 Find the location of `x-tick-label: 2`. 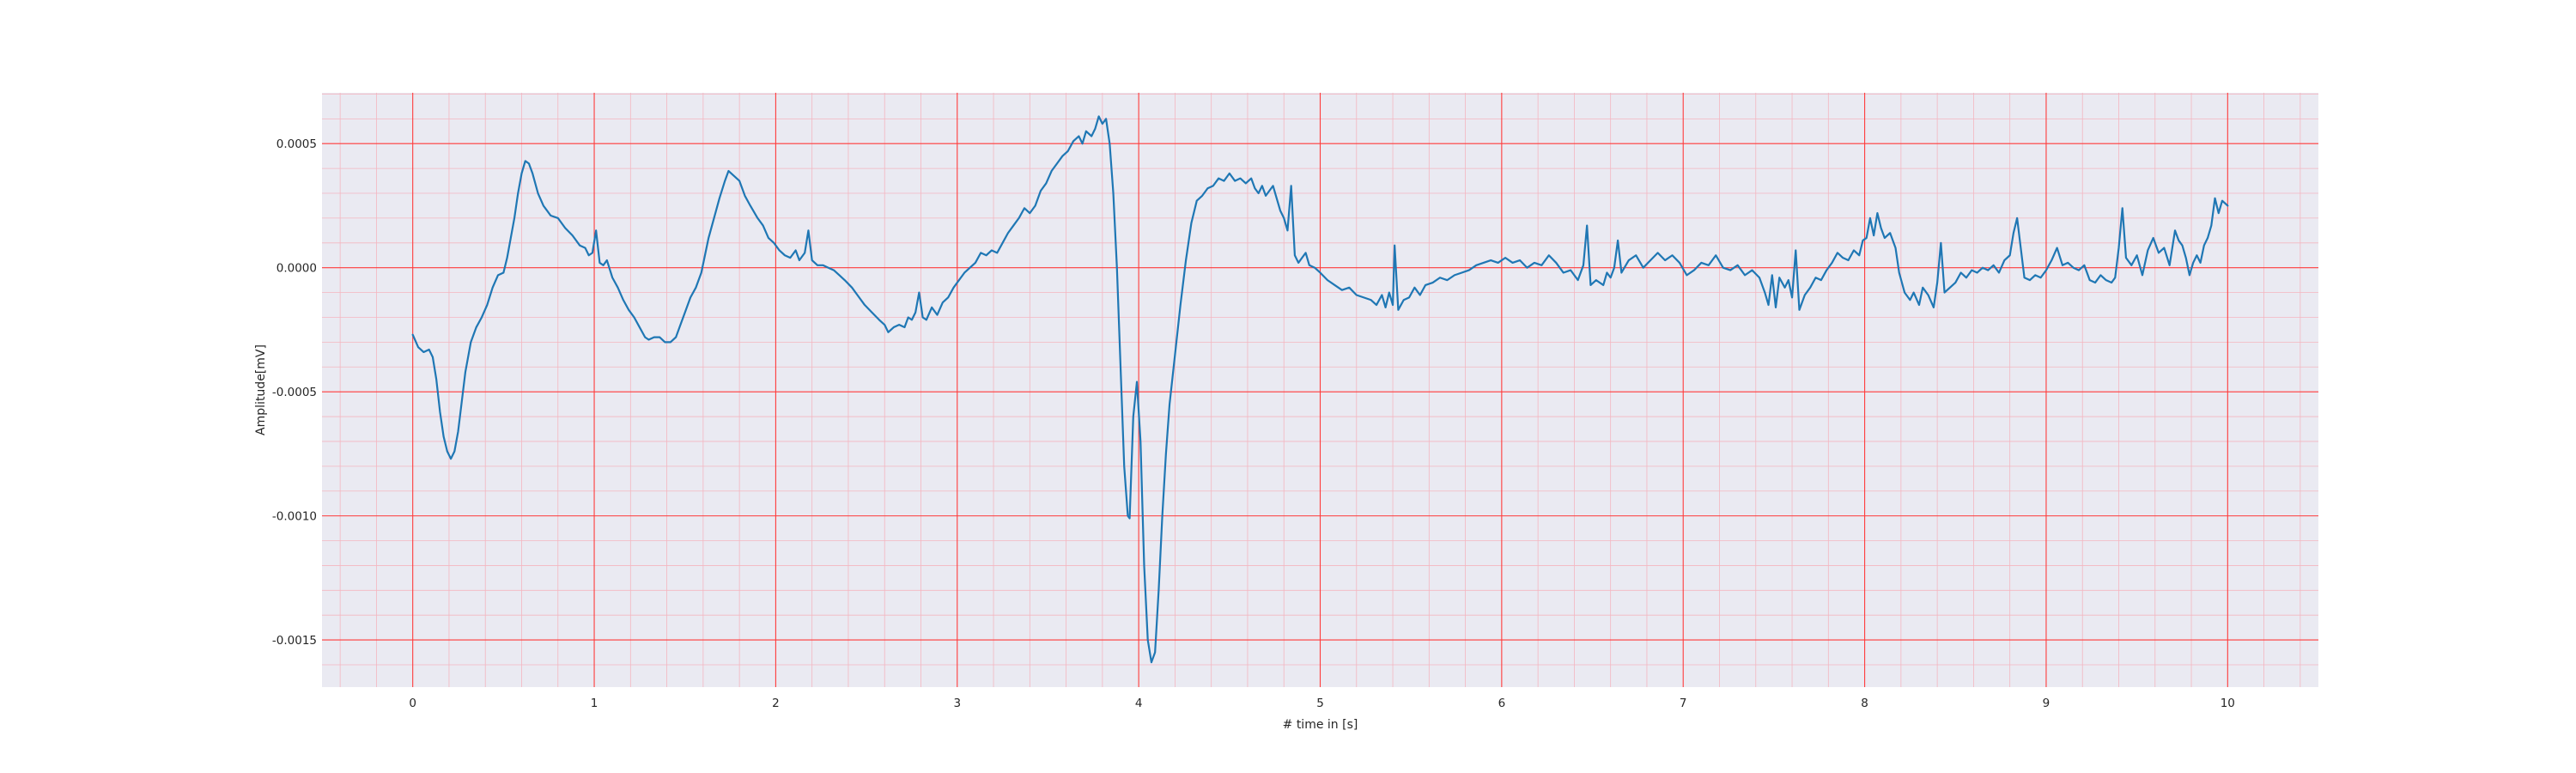

x-tick-label: 2 is located at coordinates (776, 703).